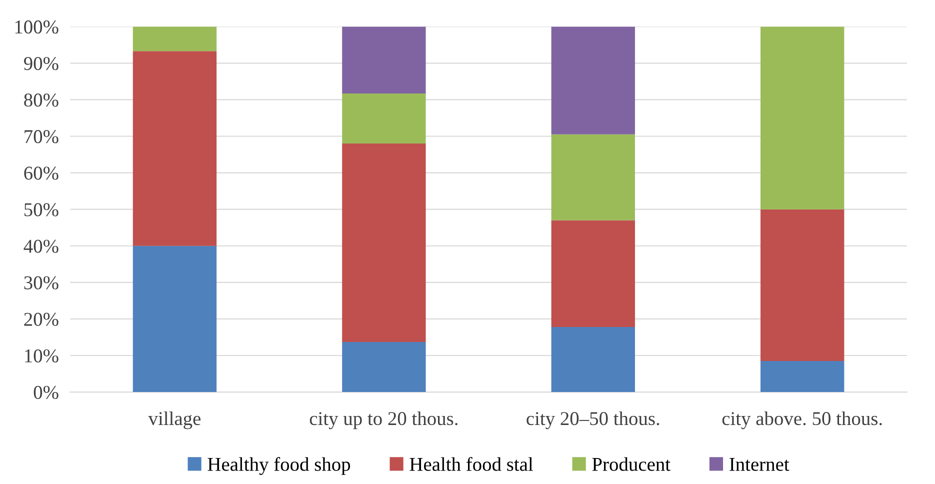 The image size is (935, 484). What do you see at coordinates (41, 100) in the screenshot?
I see `y-tick-label: 80%` at bounding box center [41, 100].